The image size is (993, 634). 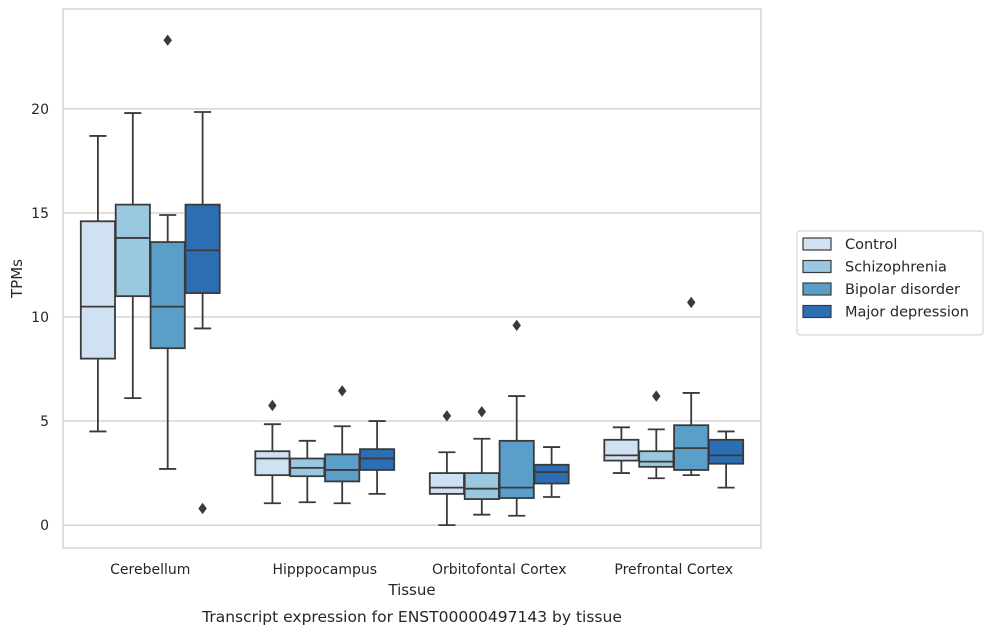 I want to click on x-tick-label: Hipppocampus, so click(x=324, y=570).